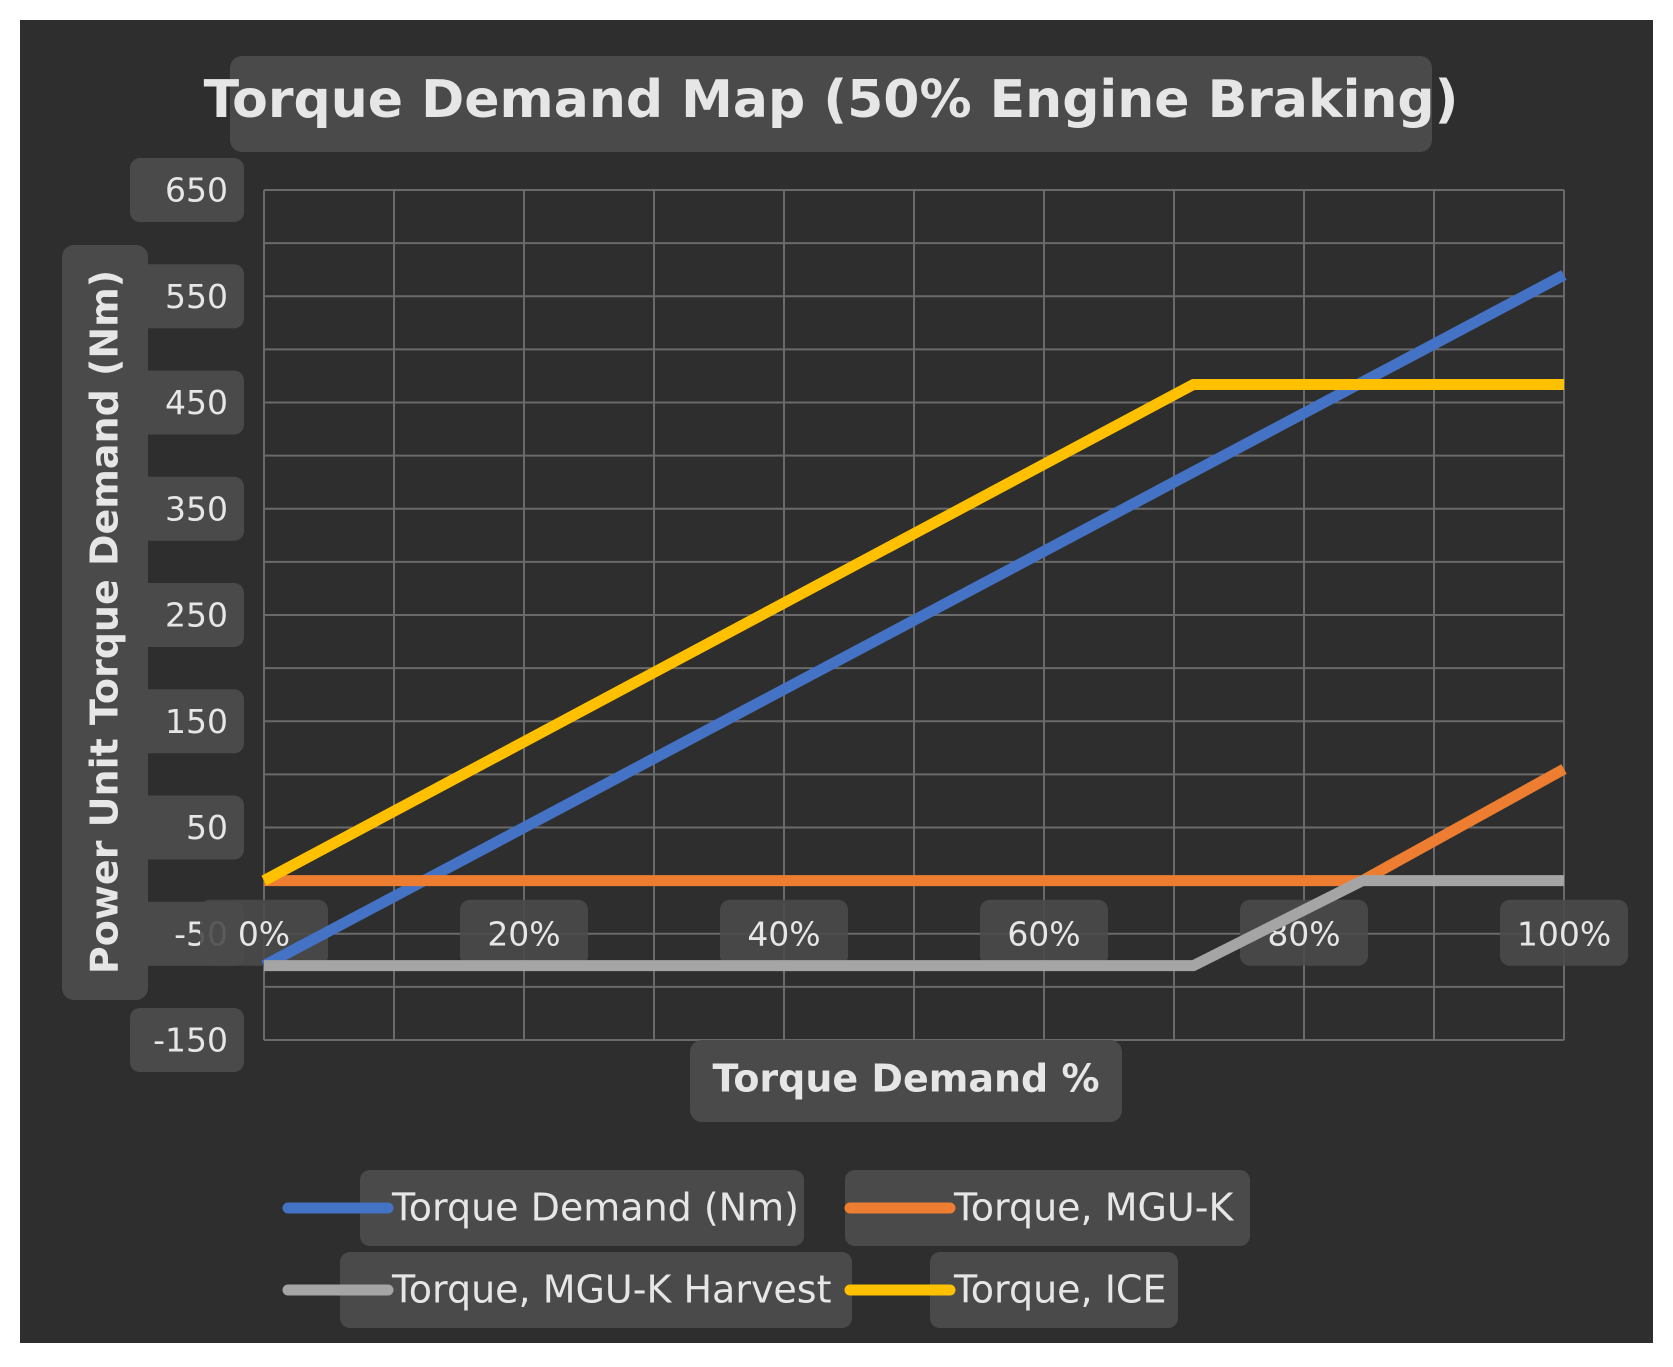 The width and height of the screenshot is (1673, 1367). Describe the element at coordinates (1093, 1208) in the screenshot. I see `legend-label: Torque, MGU-K` at that location.